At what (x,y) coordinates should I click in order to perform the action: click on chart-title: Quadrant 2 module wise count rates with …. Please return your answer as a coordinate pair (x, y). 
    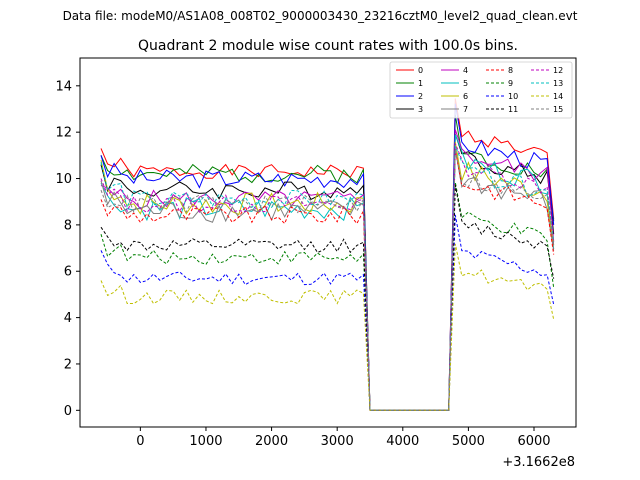
    Looking at the image, I should click on (328, 46).